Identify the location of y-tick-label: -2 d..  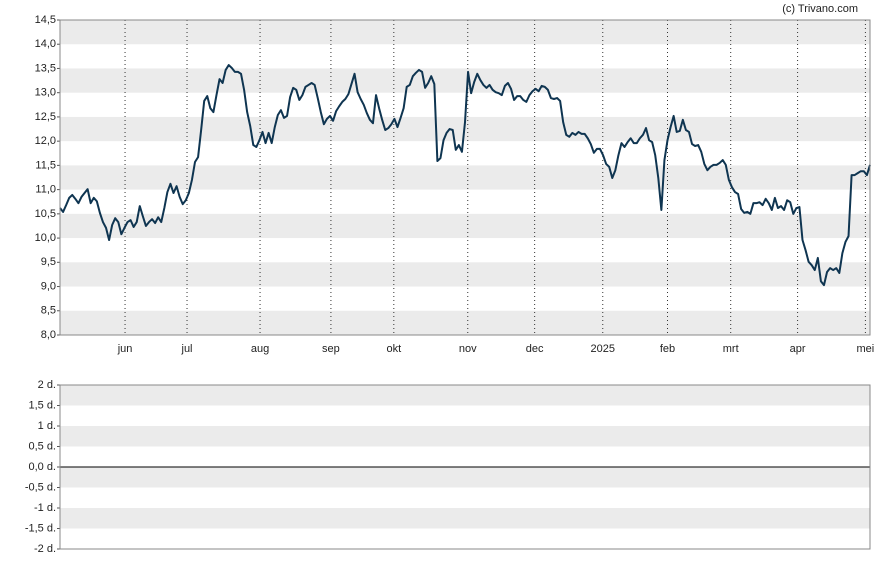
(45, 549).